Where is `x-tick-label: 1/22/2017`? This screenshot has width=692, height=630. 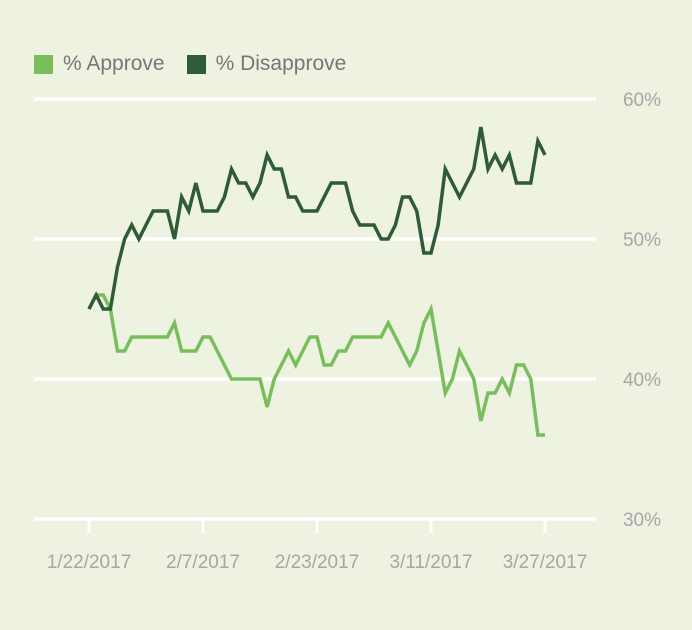
x-tick-label: 1/22/2017 is located at coordinates (89, 562).